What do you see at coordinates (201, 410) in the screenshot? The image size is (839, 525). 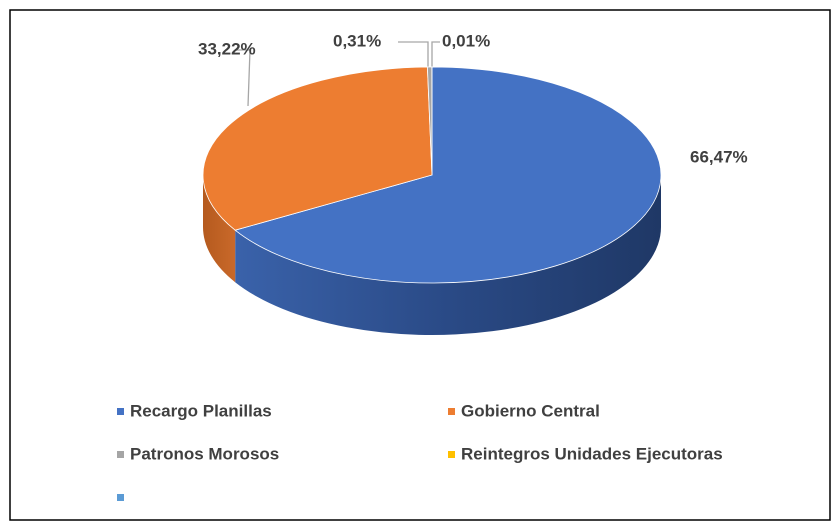 I see `legend-label: Recargo Planillas` at bounding box center [201, 410].